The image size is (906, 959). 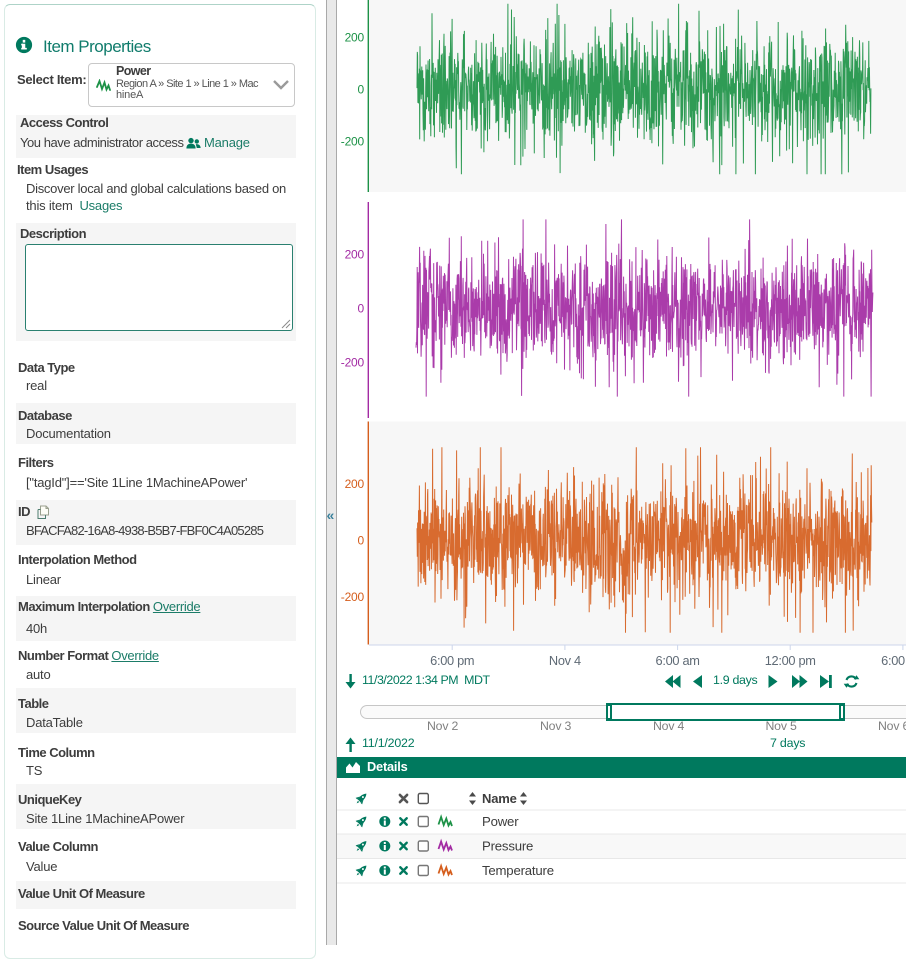 What do you see at coordinates (452, 660) in the screenshot?
I see `svg-text: 6:00 pm` at bounding box center [452, 660].